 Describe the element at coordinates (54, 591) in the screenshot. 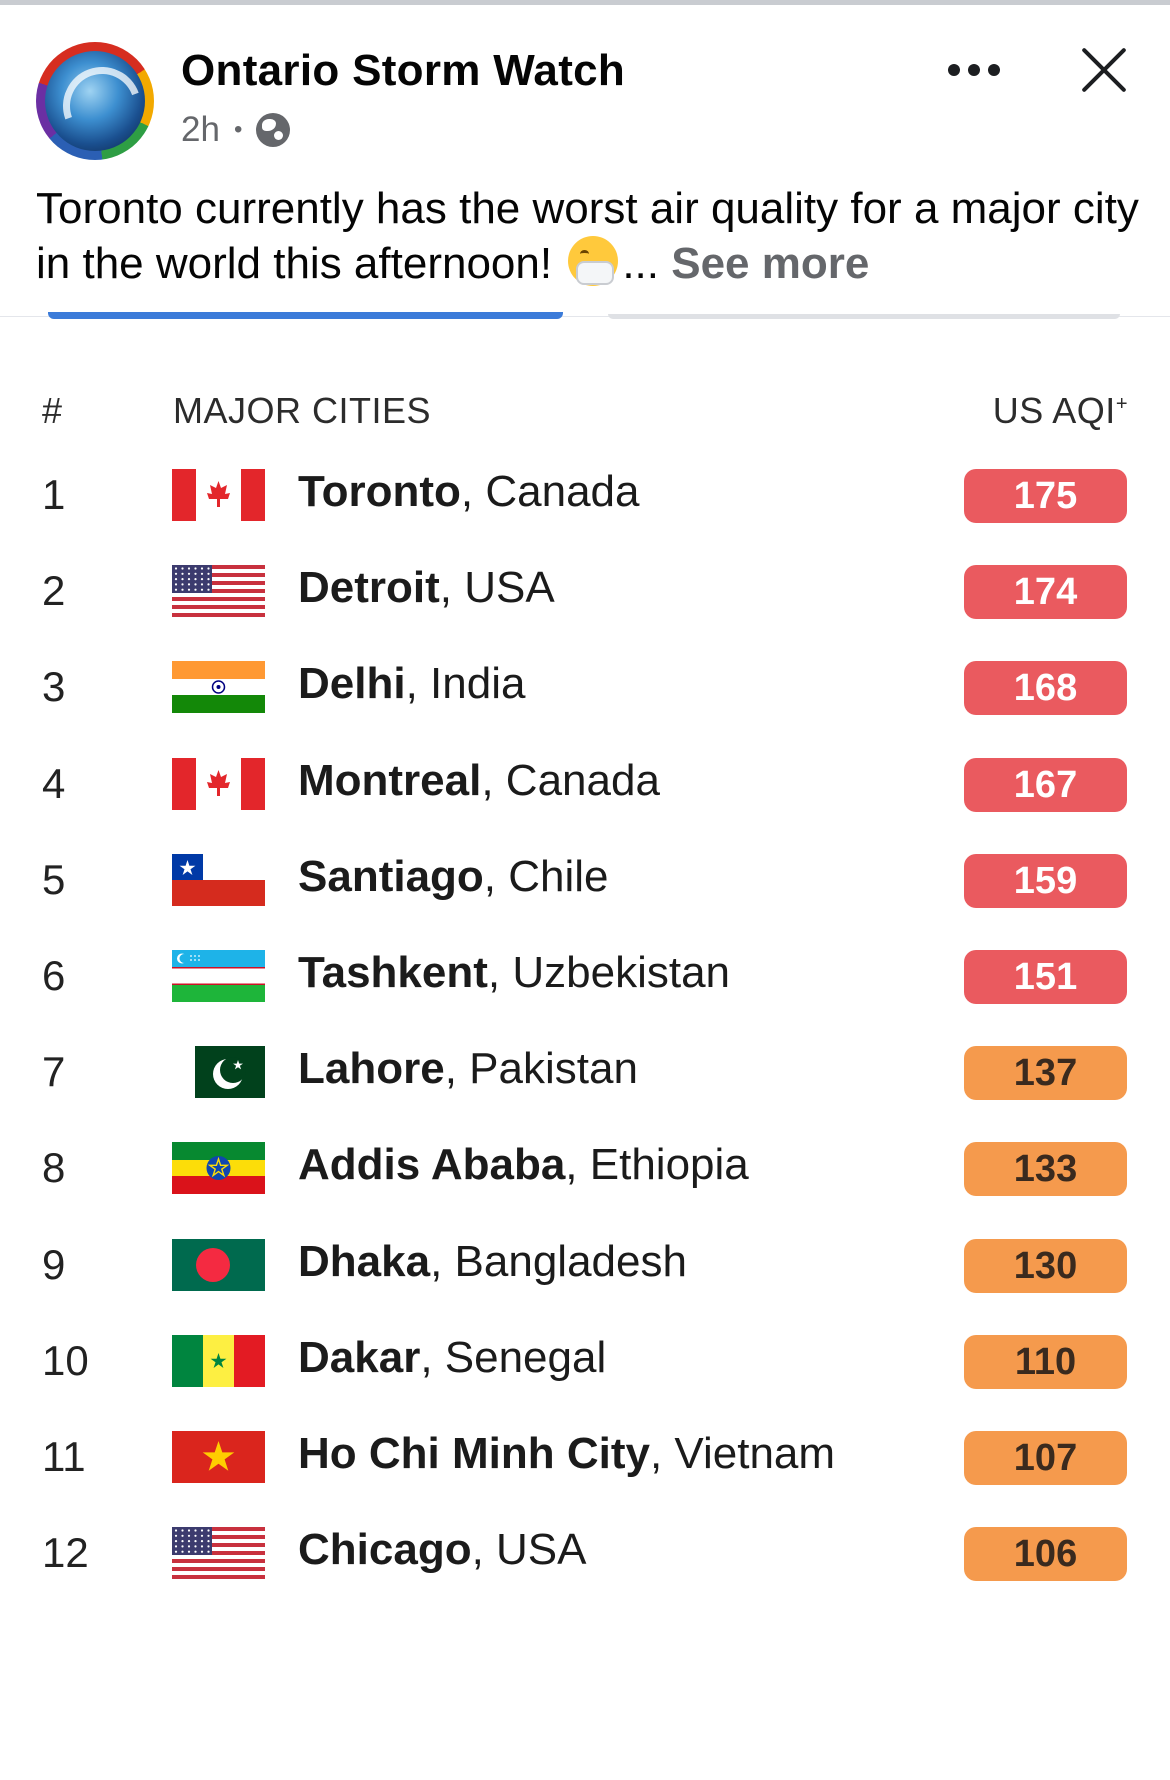

I see `rank-number: 2` at that location.